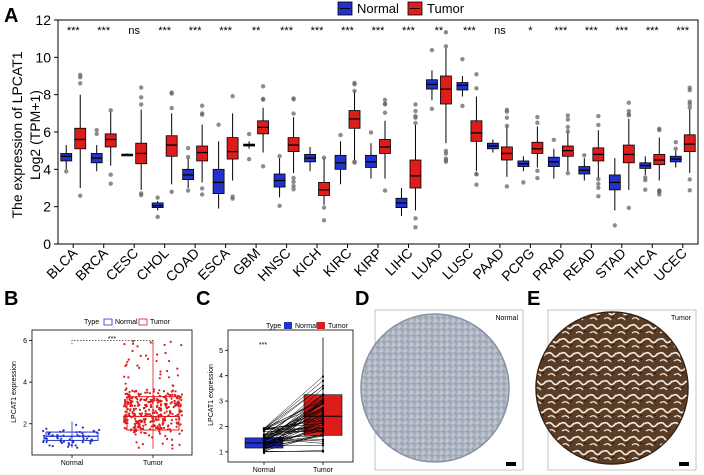  What do you see at coordinates (256, 31) in the screenshot?
I see `a-significance-label: **` at bounding box center [256, 31].